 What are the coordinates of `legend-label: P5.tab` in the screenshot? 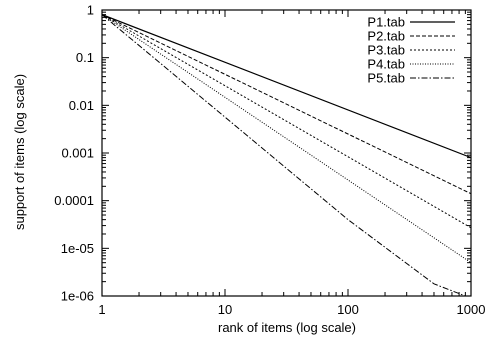 It's located at (386, 78).